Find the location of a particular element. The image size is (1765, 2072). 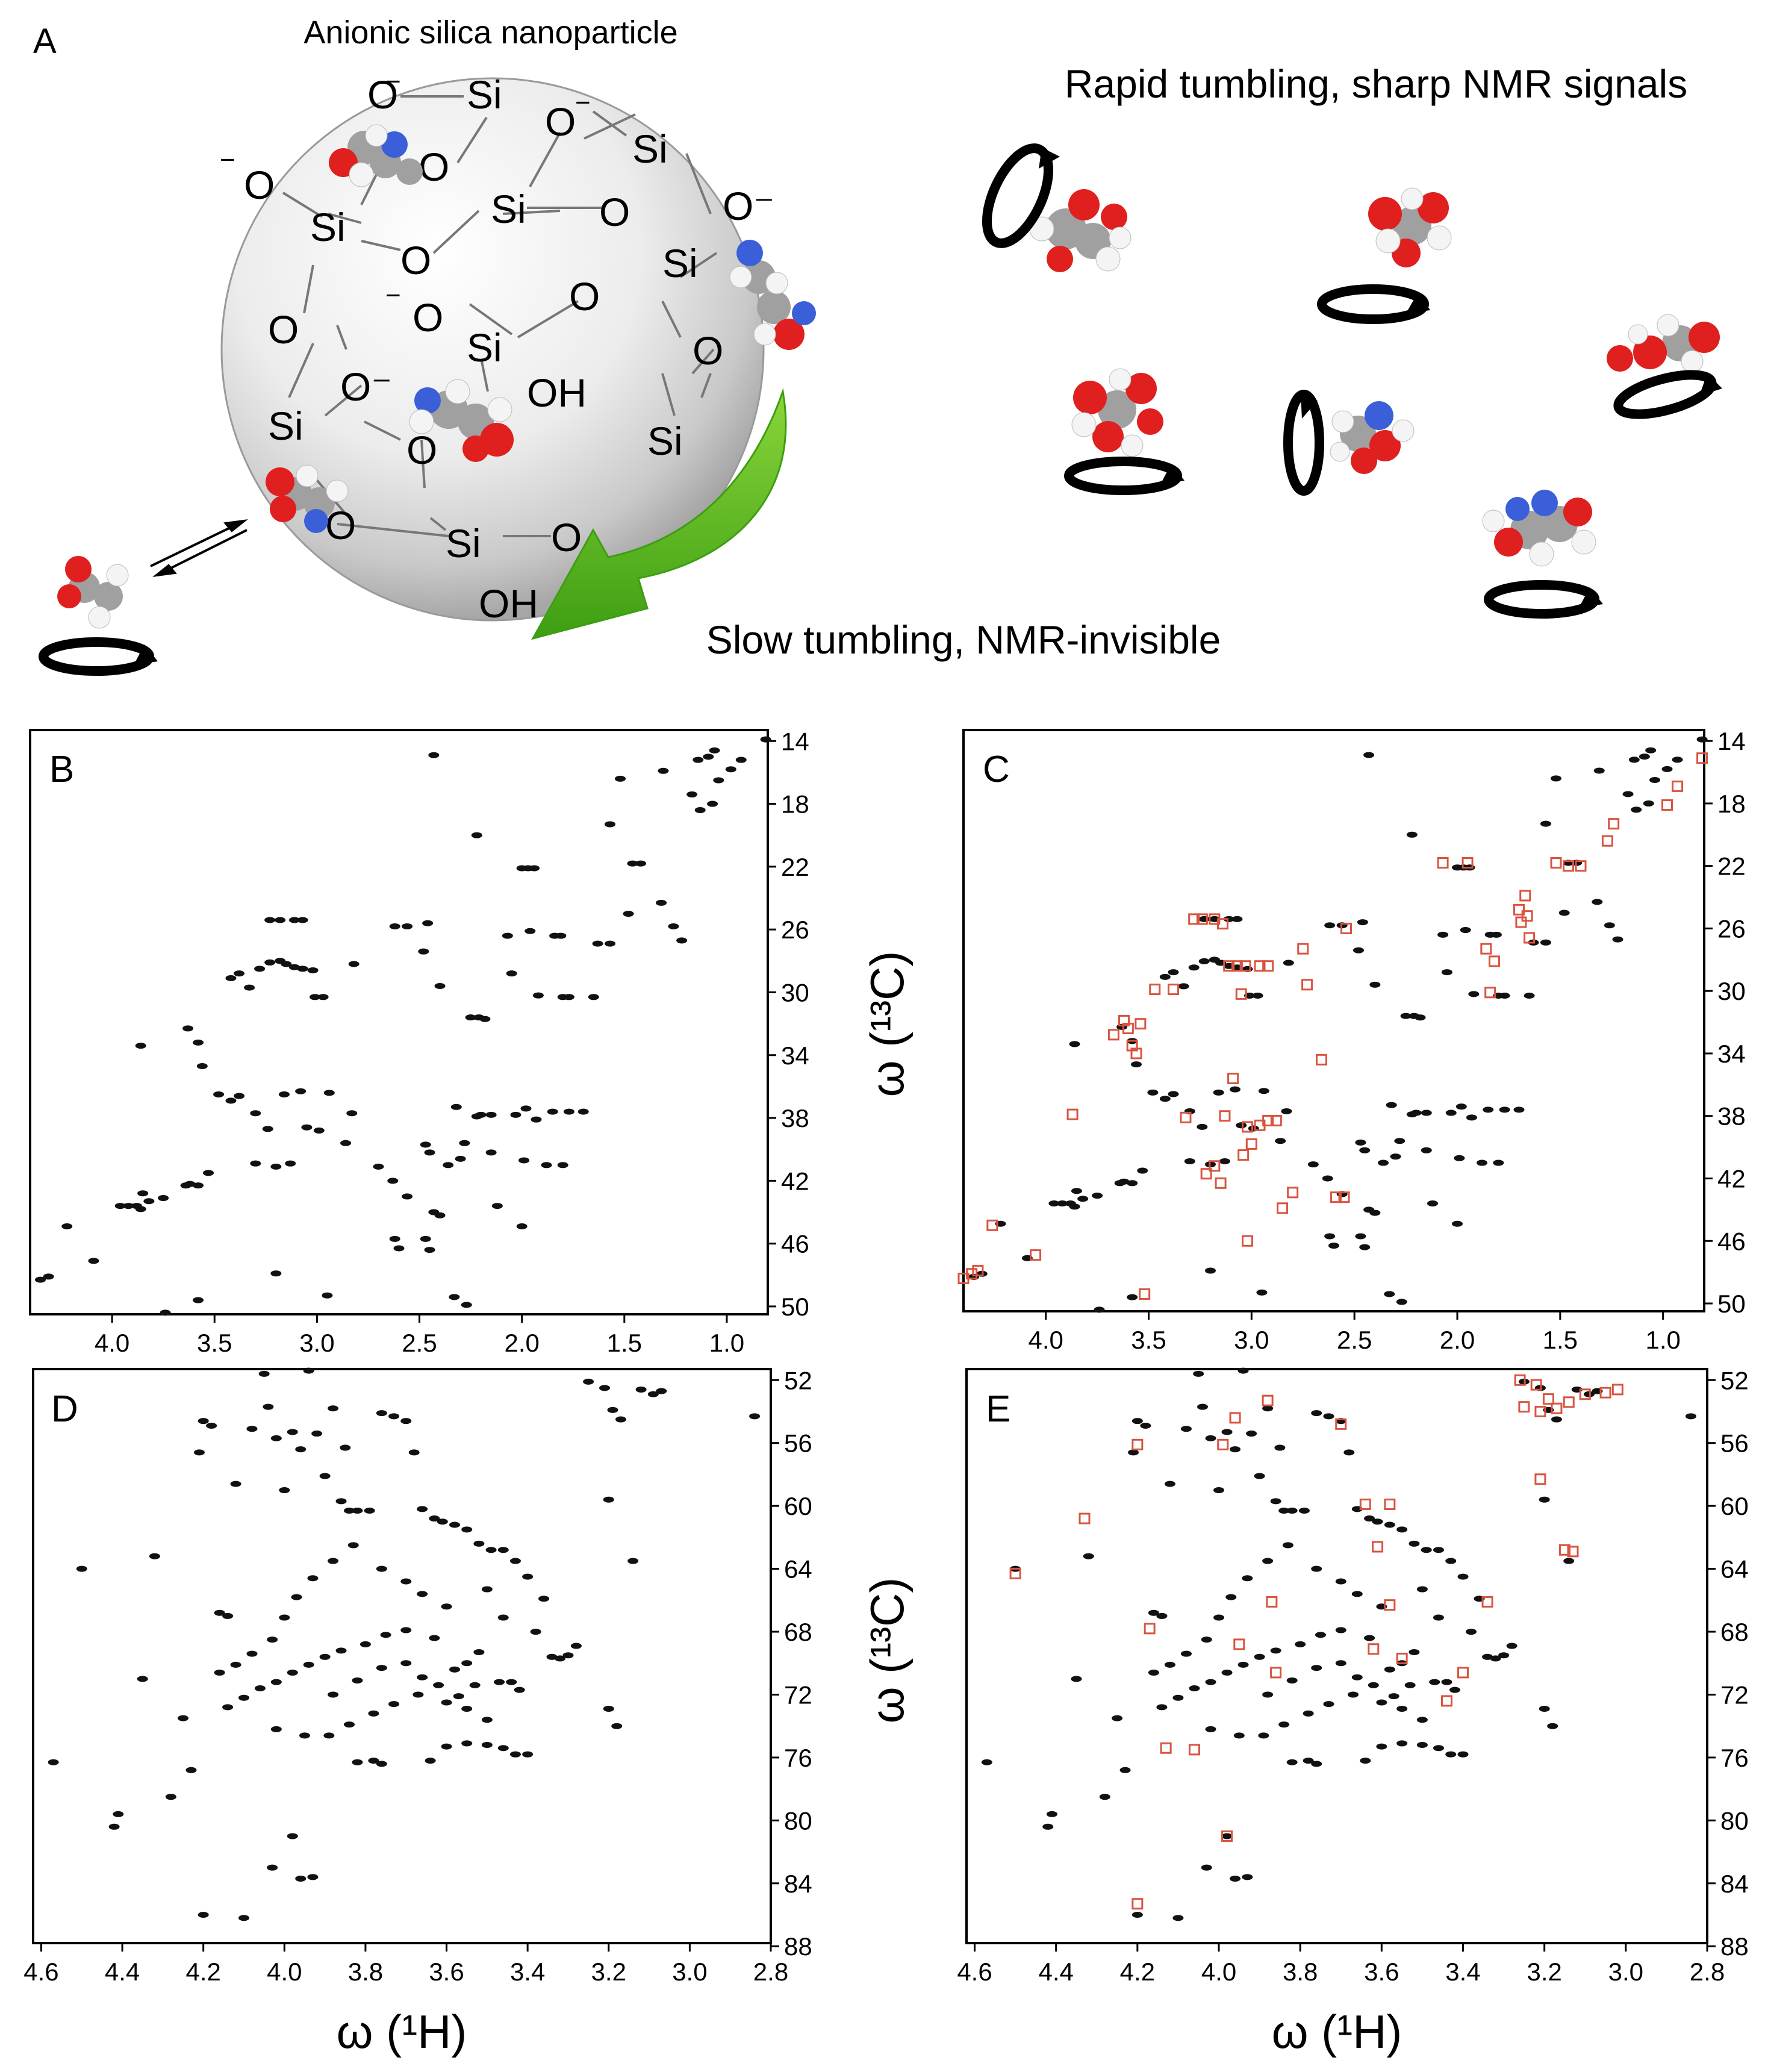

bound-molecule-right is located at coordinates (772, 295).